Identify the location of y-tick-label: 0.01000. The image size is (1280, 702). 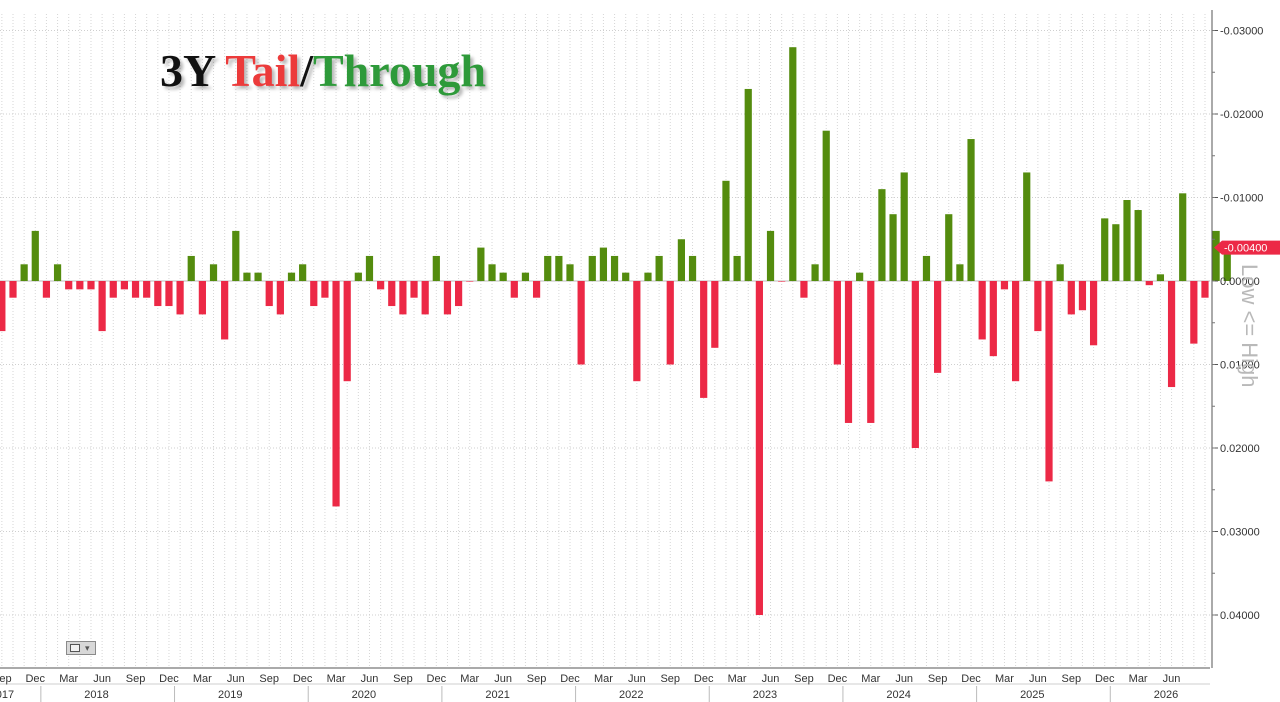
(1240, 366).